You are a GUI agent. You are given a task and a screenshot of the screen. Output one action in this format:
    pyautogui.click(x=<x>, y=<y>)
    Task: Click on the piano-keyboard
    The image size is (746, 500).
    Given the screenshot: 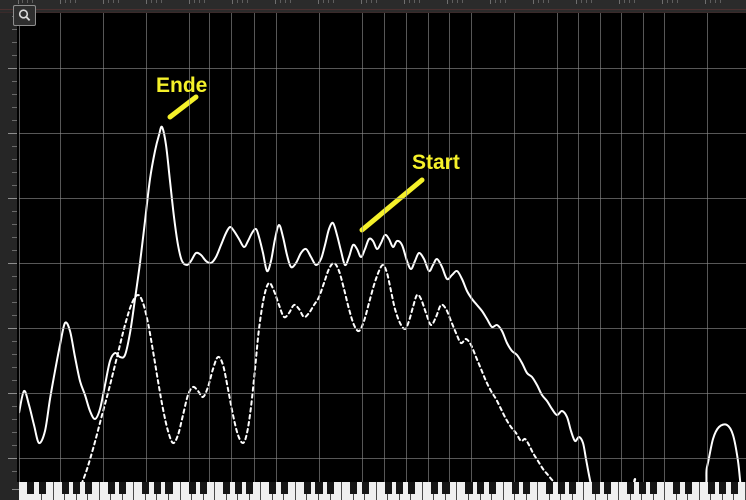 What is the action you would take?
    pyautogui.click(x=382, y=491)
    